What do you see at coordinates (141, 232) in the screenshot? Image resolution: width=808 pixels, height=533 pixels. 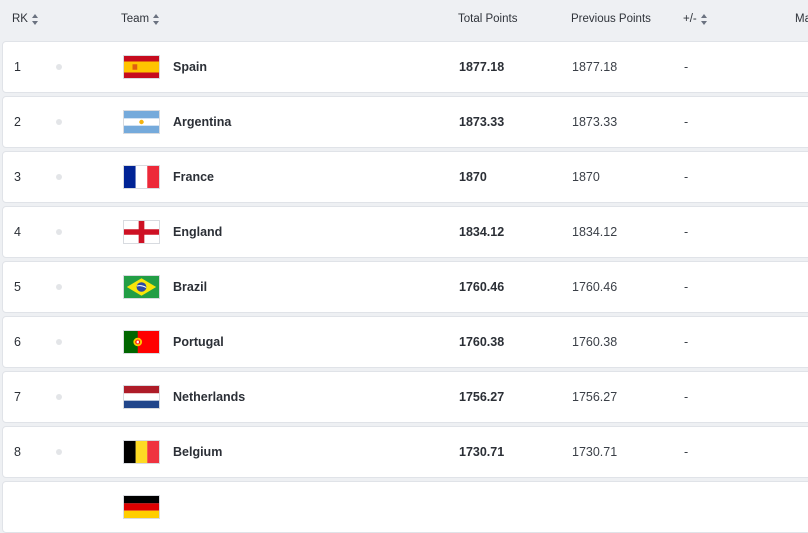 I see `england-flag-icon` at bounding box center [141, 232].